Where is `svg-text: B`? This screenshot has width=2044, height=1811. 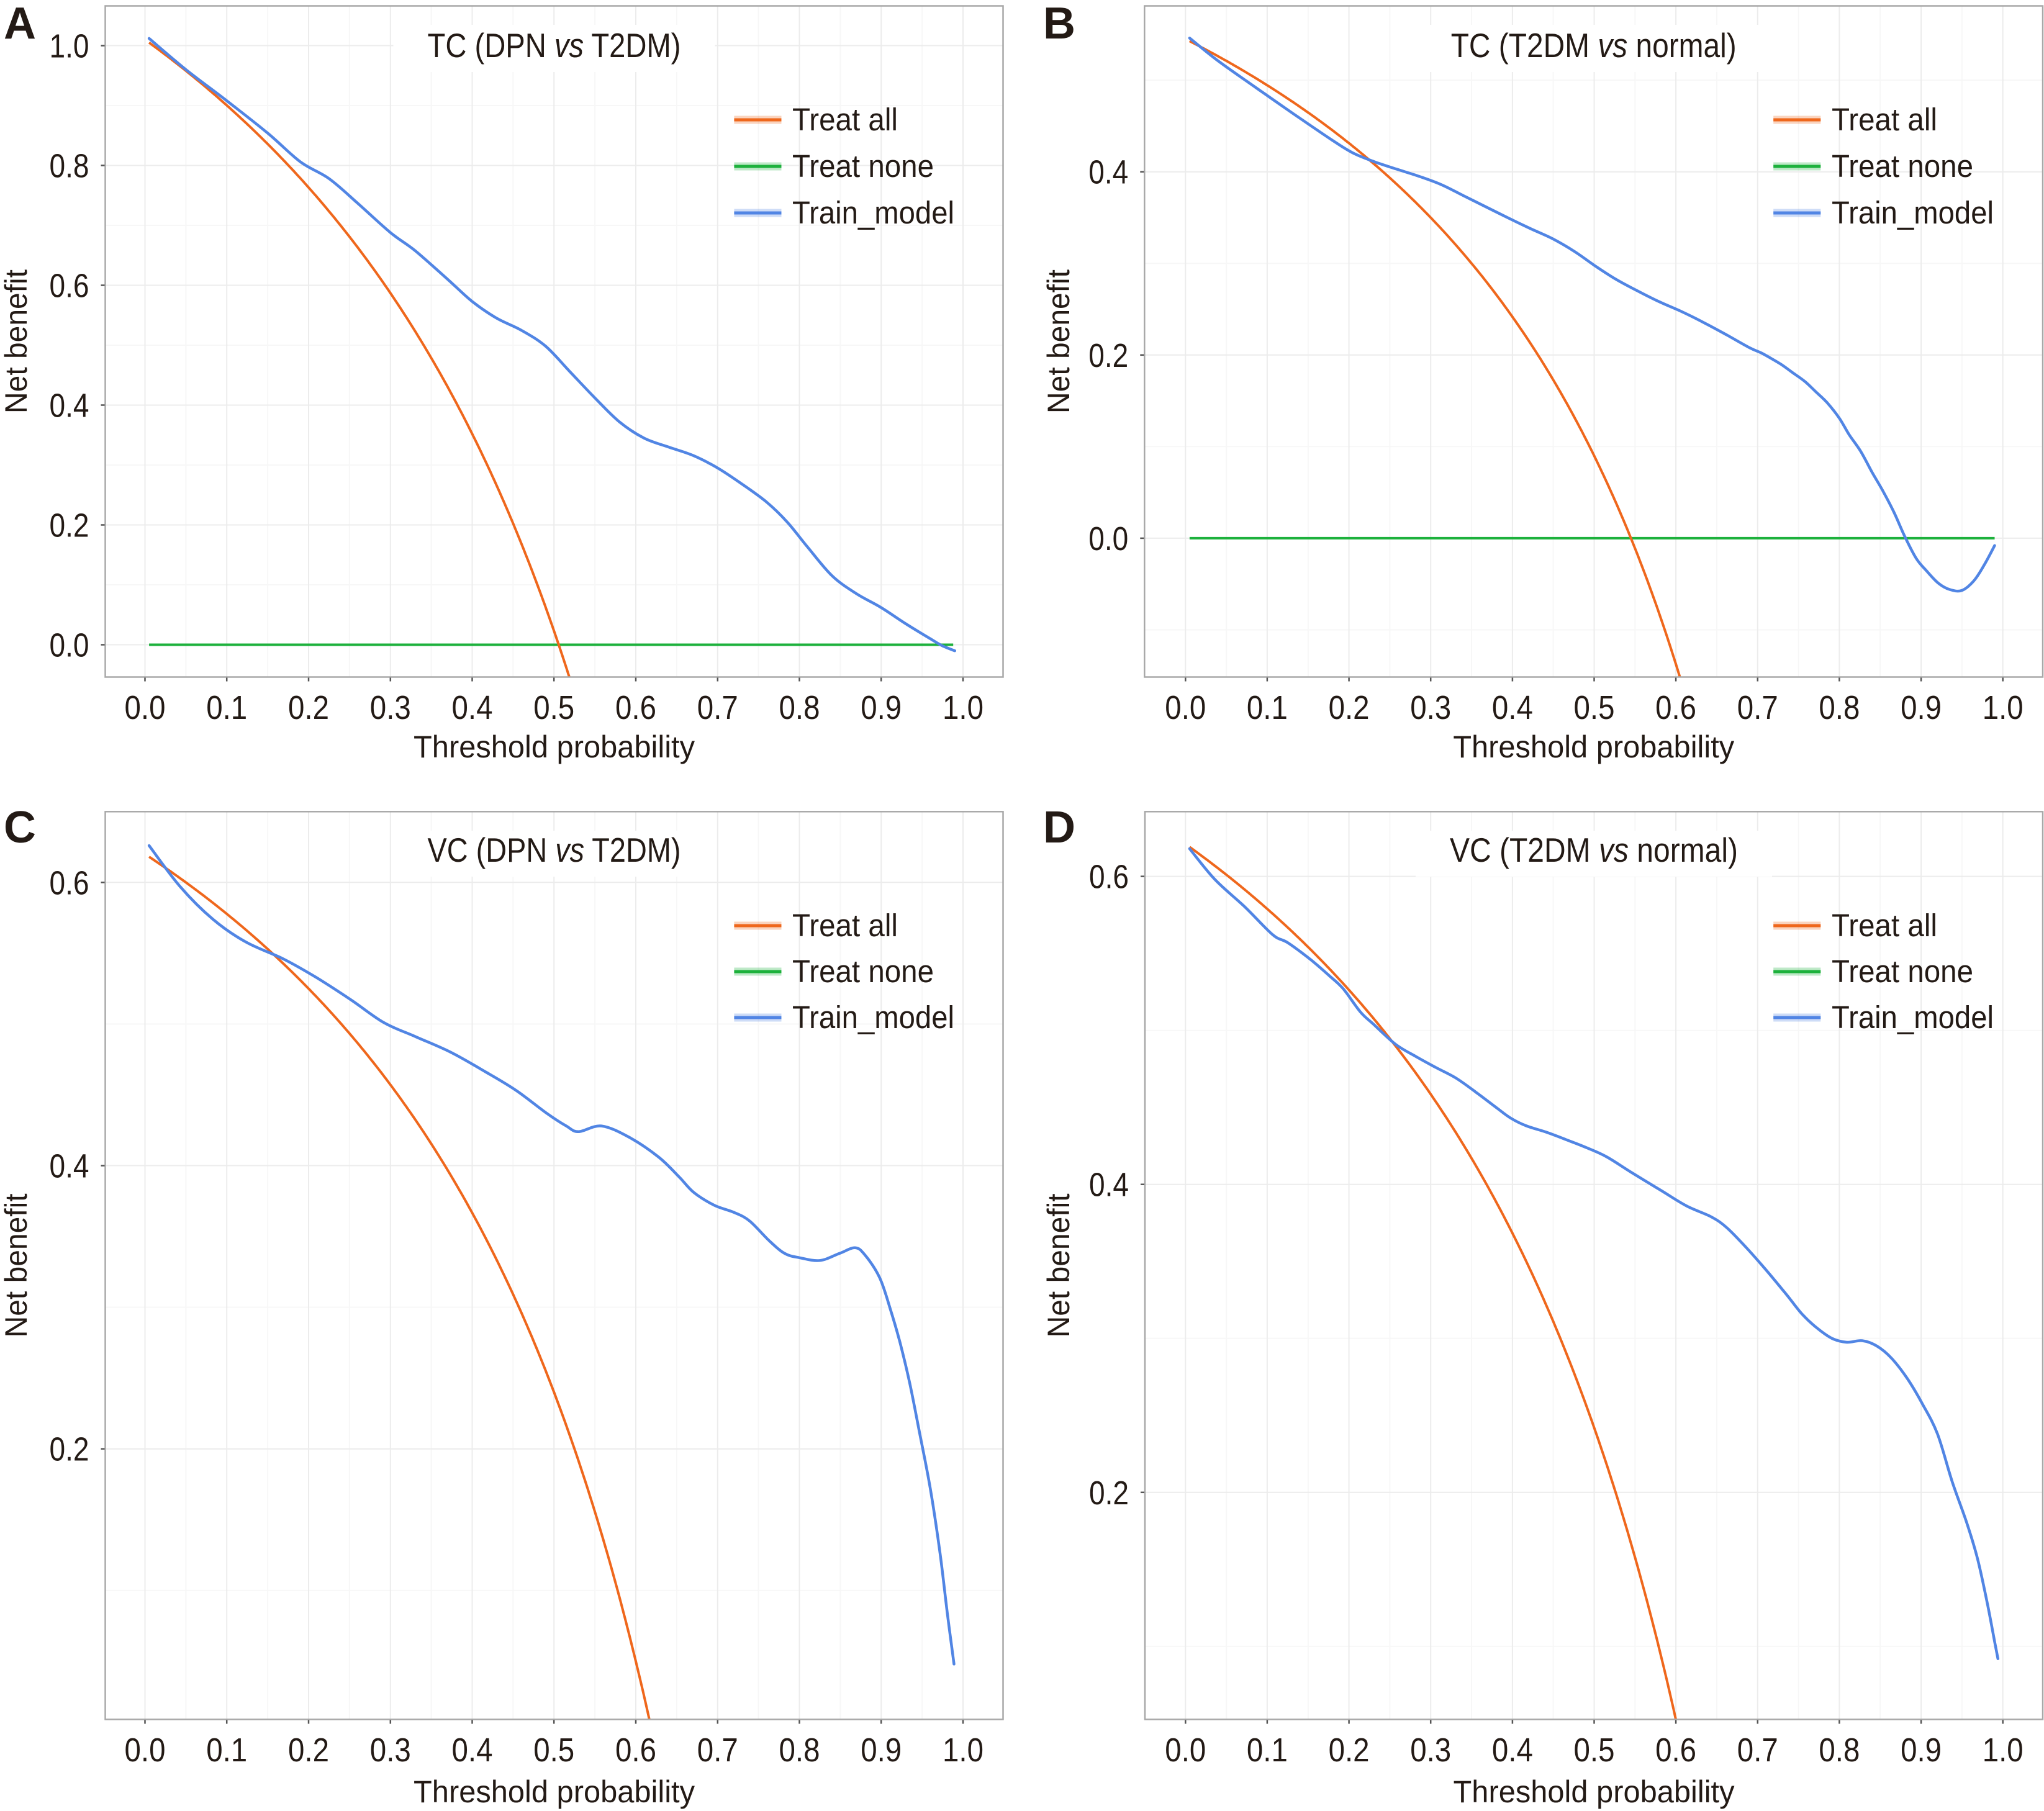
svg-text: B is located at coordinates (1059, 24).